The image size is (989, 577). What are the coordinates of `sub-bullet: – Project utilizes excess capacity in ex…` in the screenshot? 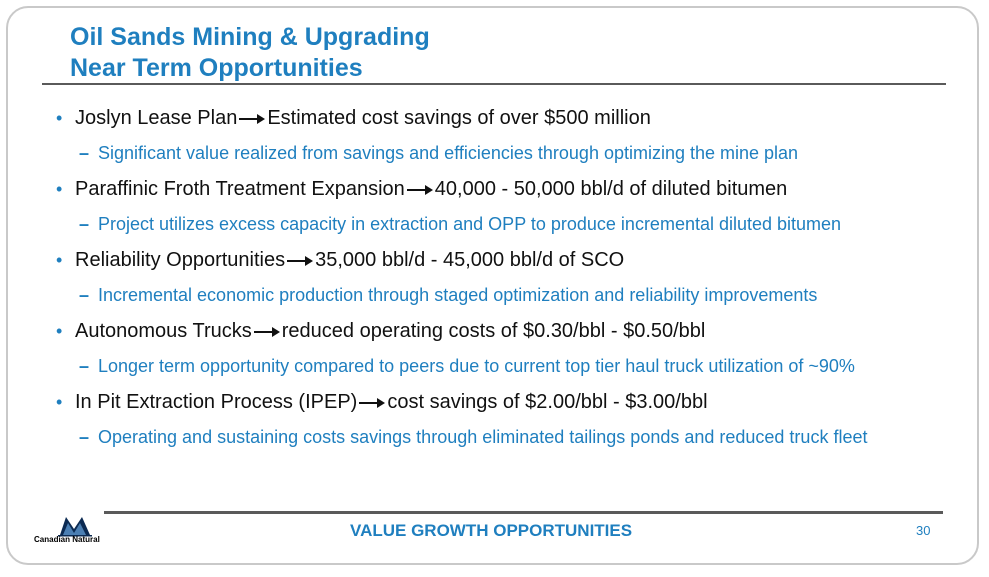 It's located at (494, 227).